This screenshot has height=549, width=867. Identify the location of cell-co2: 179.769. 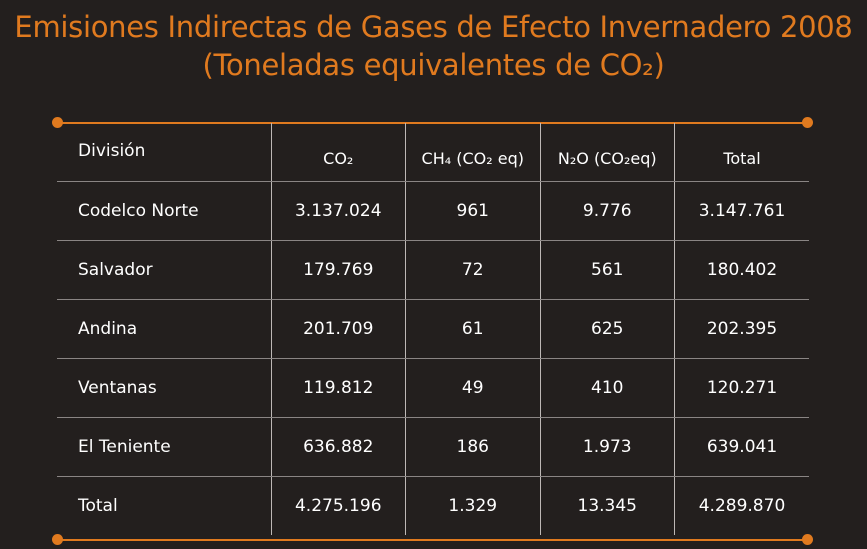
(338, 270).